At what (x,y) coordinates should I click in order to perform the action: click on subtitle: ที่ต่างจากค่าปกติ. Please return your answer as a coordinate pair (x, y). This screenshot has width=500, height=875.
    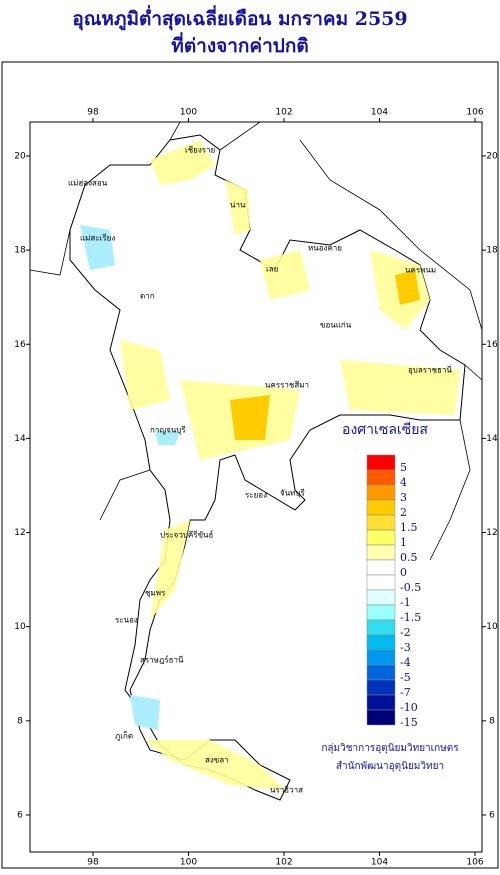
    Looking at the image, I should click on (239, 44).